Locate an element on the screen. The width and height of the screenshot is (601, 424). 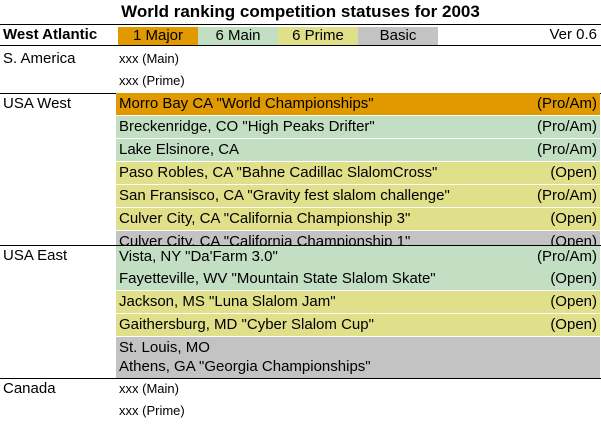
legend-major: 1 Major is located at coordinates (158, 36).